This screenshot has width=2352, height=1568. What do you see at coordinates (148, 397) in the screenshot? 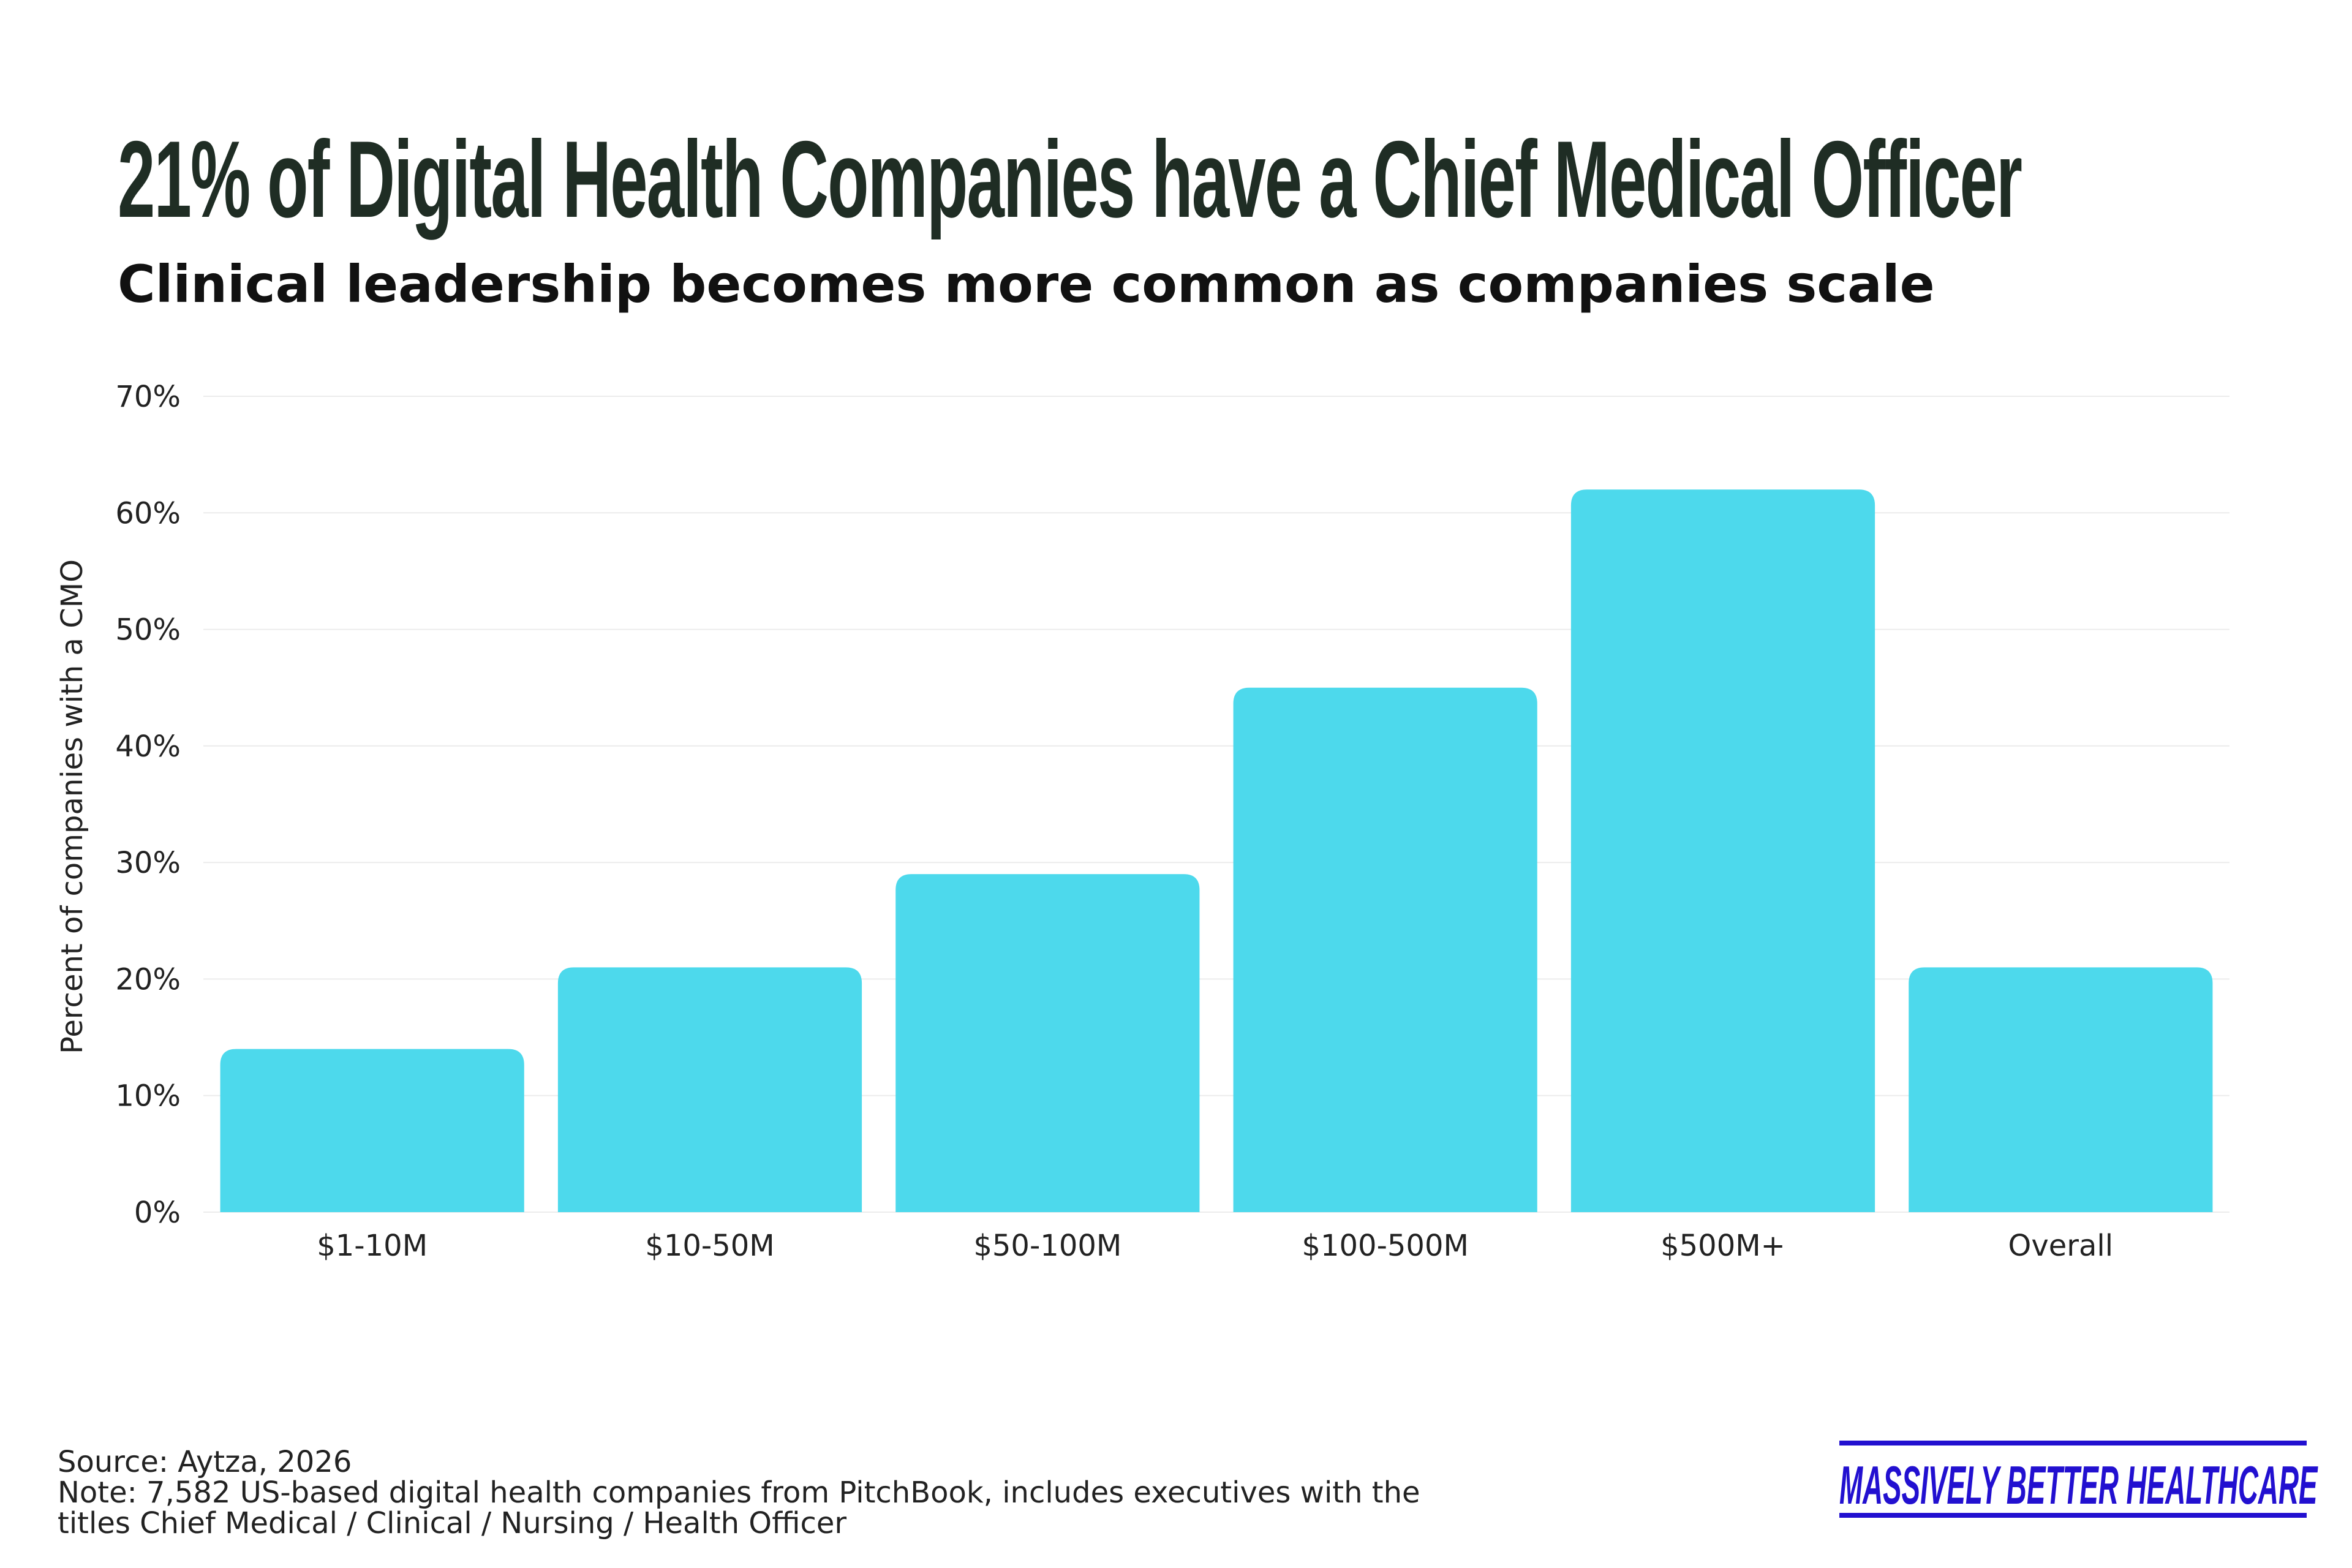
I see `y-tick-label: 70%` at bounding box center [148, 397].